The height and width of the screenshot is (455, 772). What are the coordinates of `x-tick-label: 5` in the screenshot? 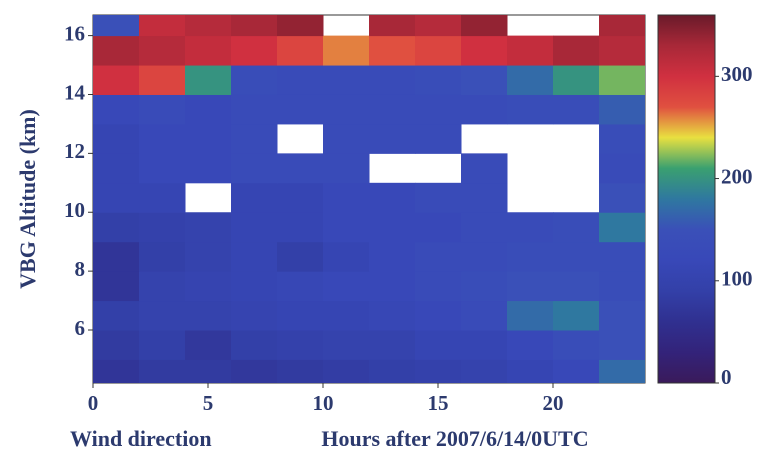 It's located at (208, 403).